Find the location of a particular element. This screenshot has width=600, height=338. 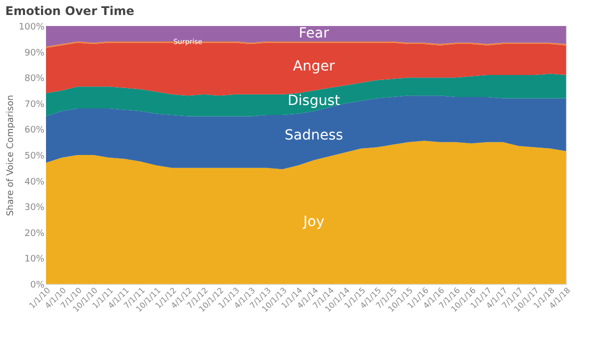

series-label: Fear is located at coordinates (314, 34).